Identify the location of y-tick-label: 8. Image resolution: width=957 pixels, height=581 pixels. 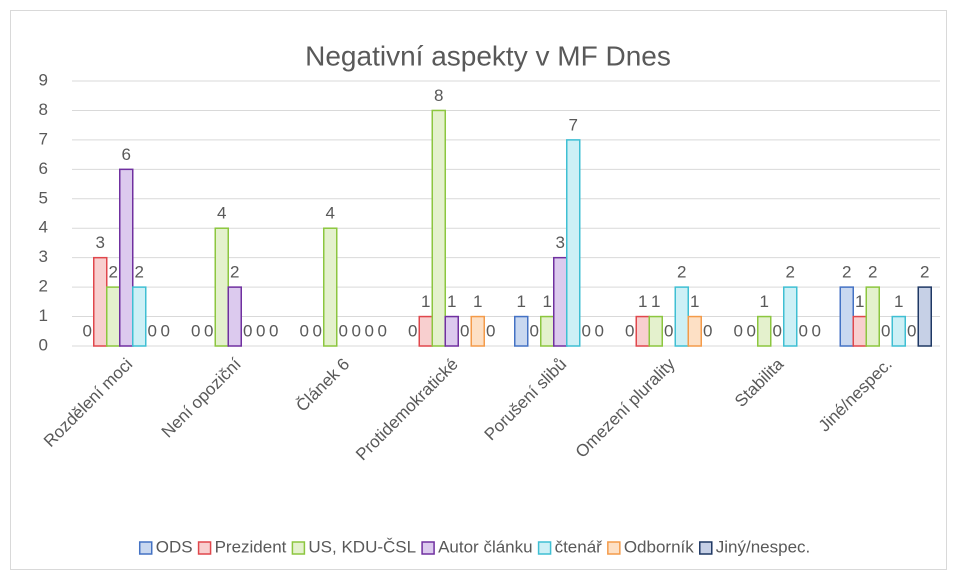
(43, 109).